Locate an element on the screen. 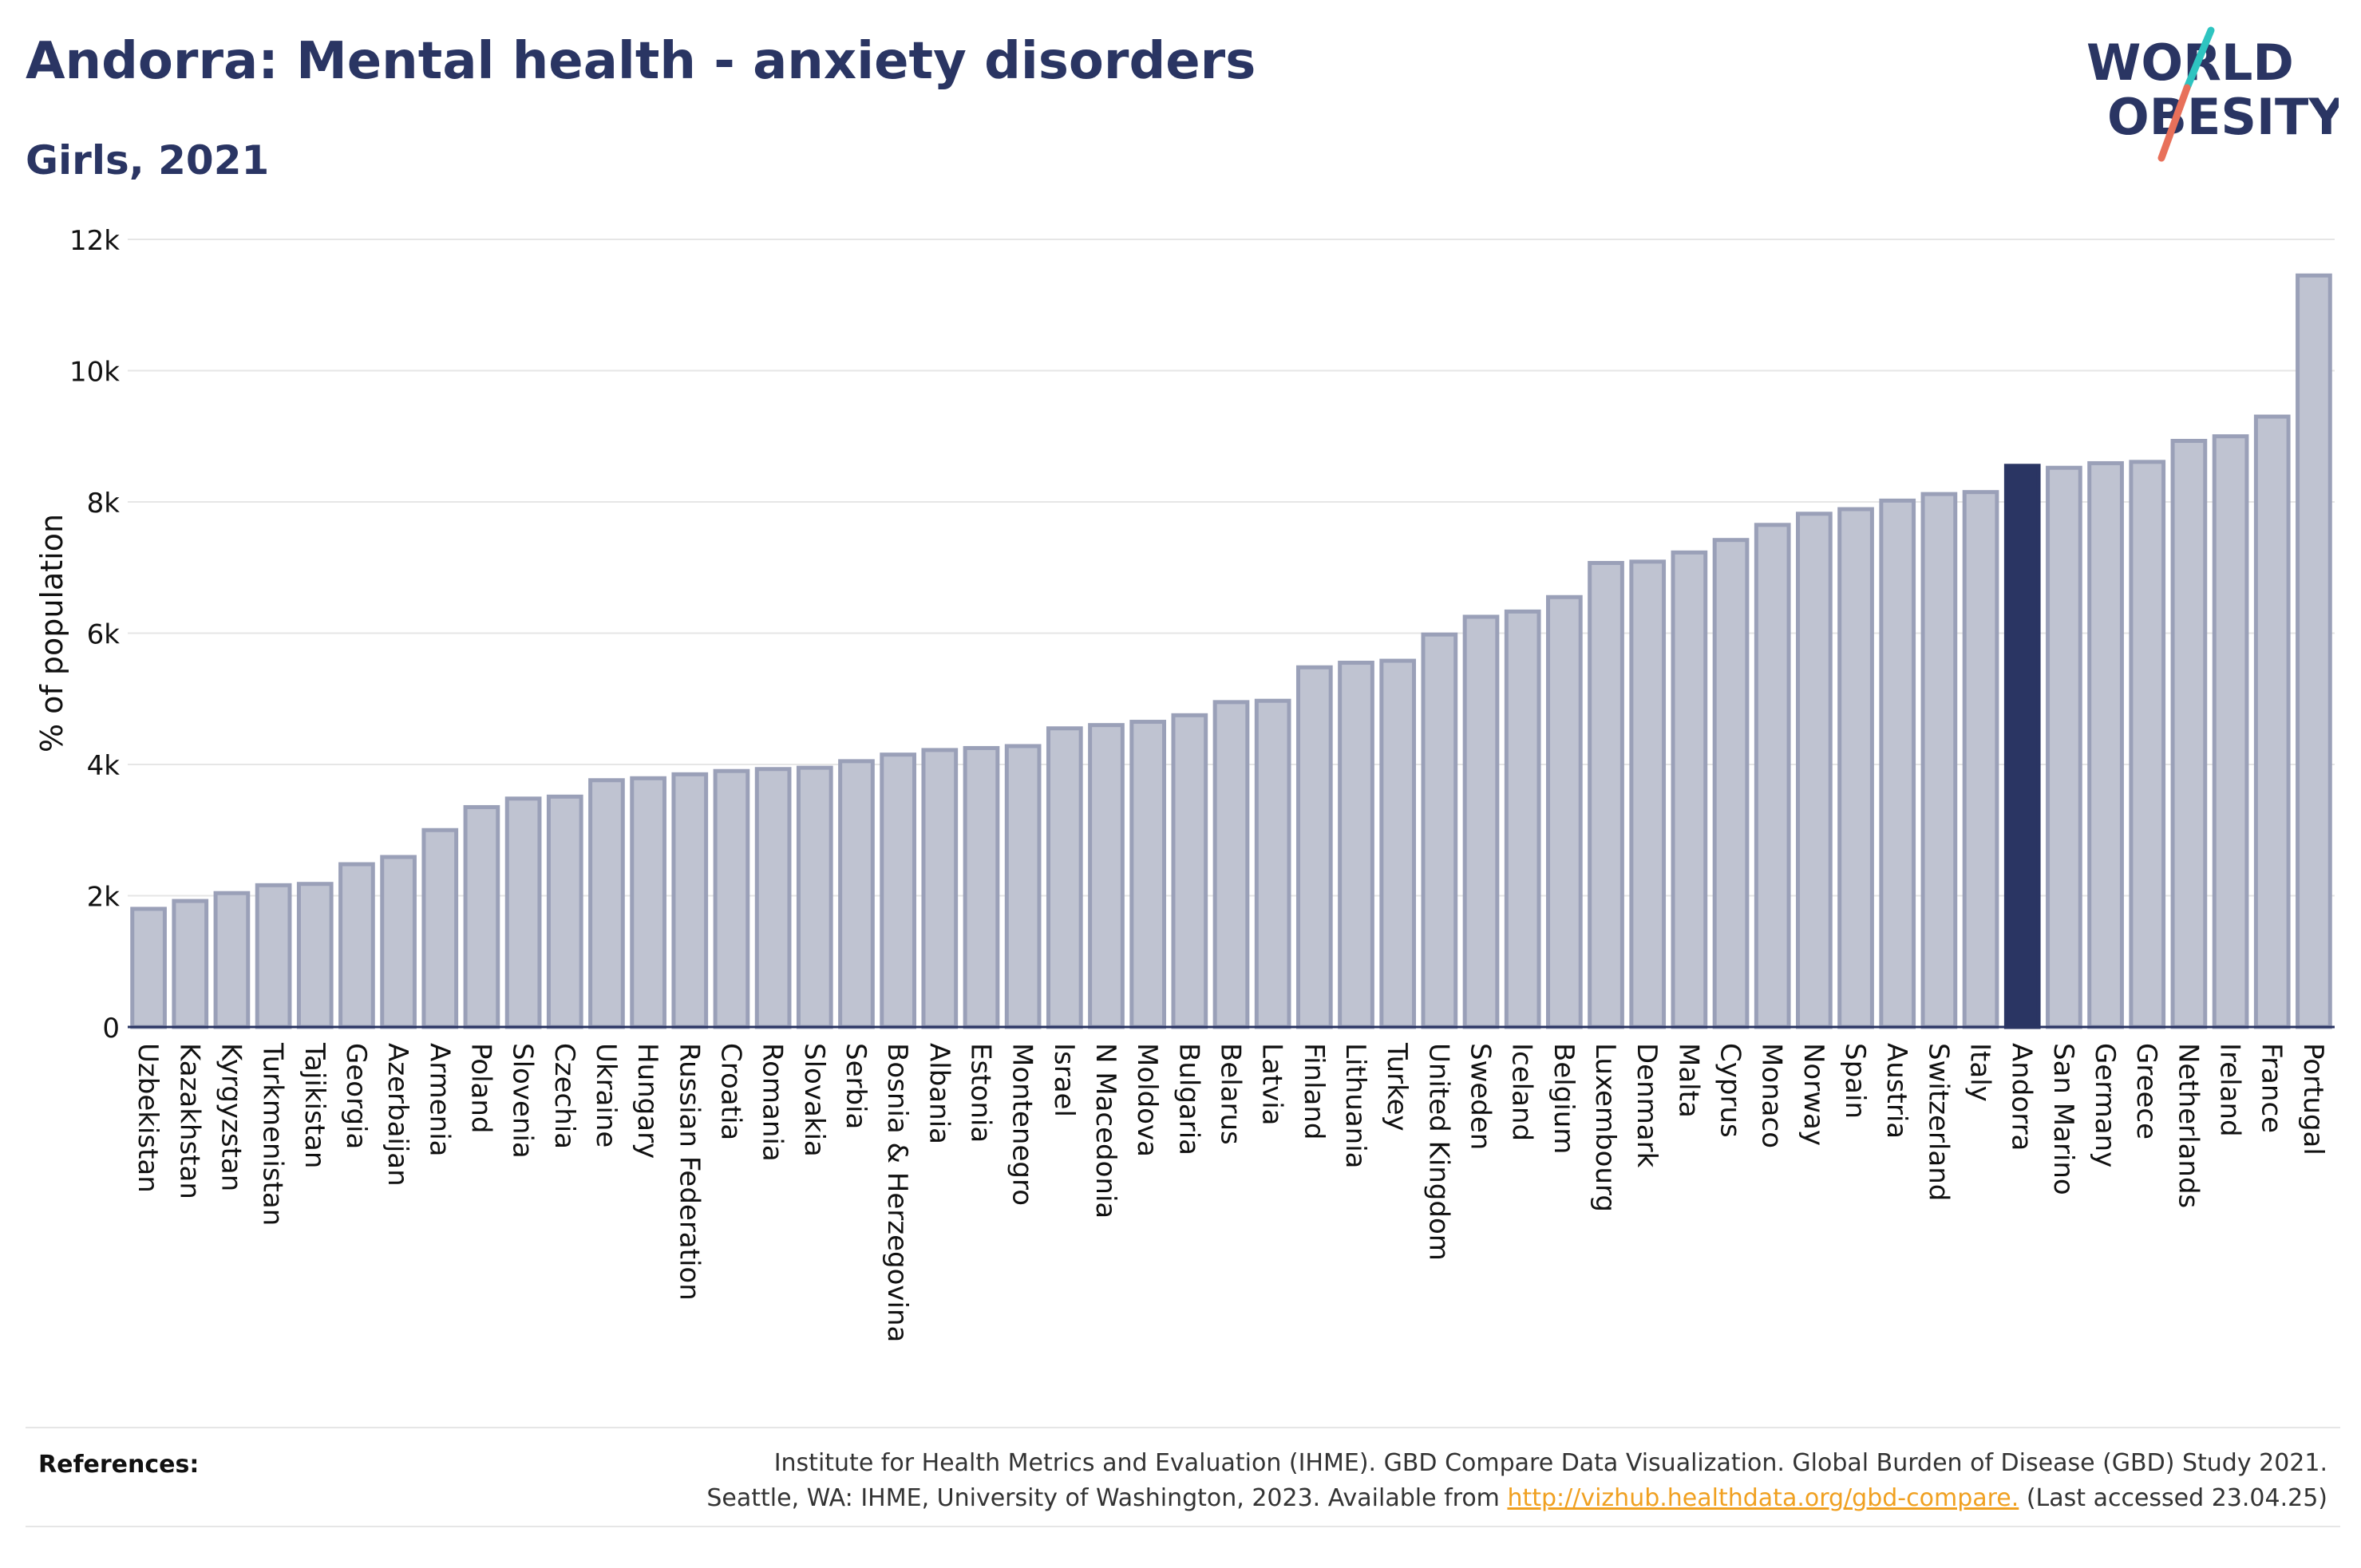 This screenshot has width=2361, height=1568. x-tick-label: Georgia is located at coordinates (356, 1096).